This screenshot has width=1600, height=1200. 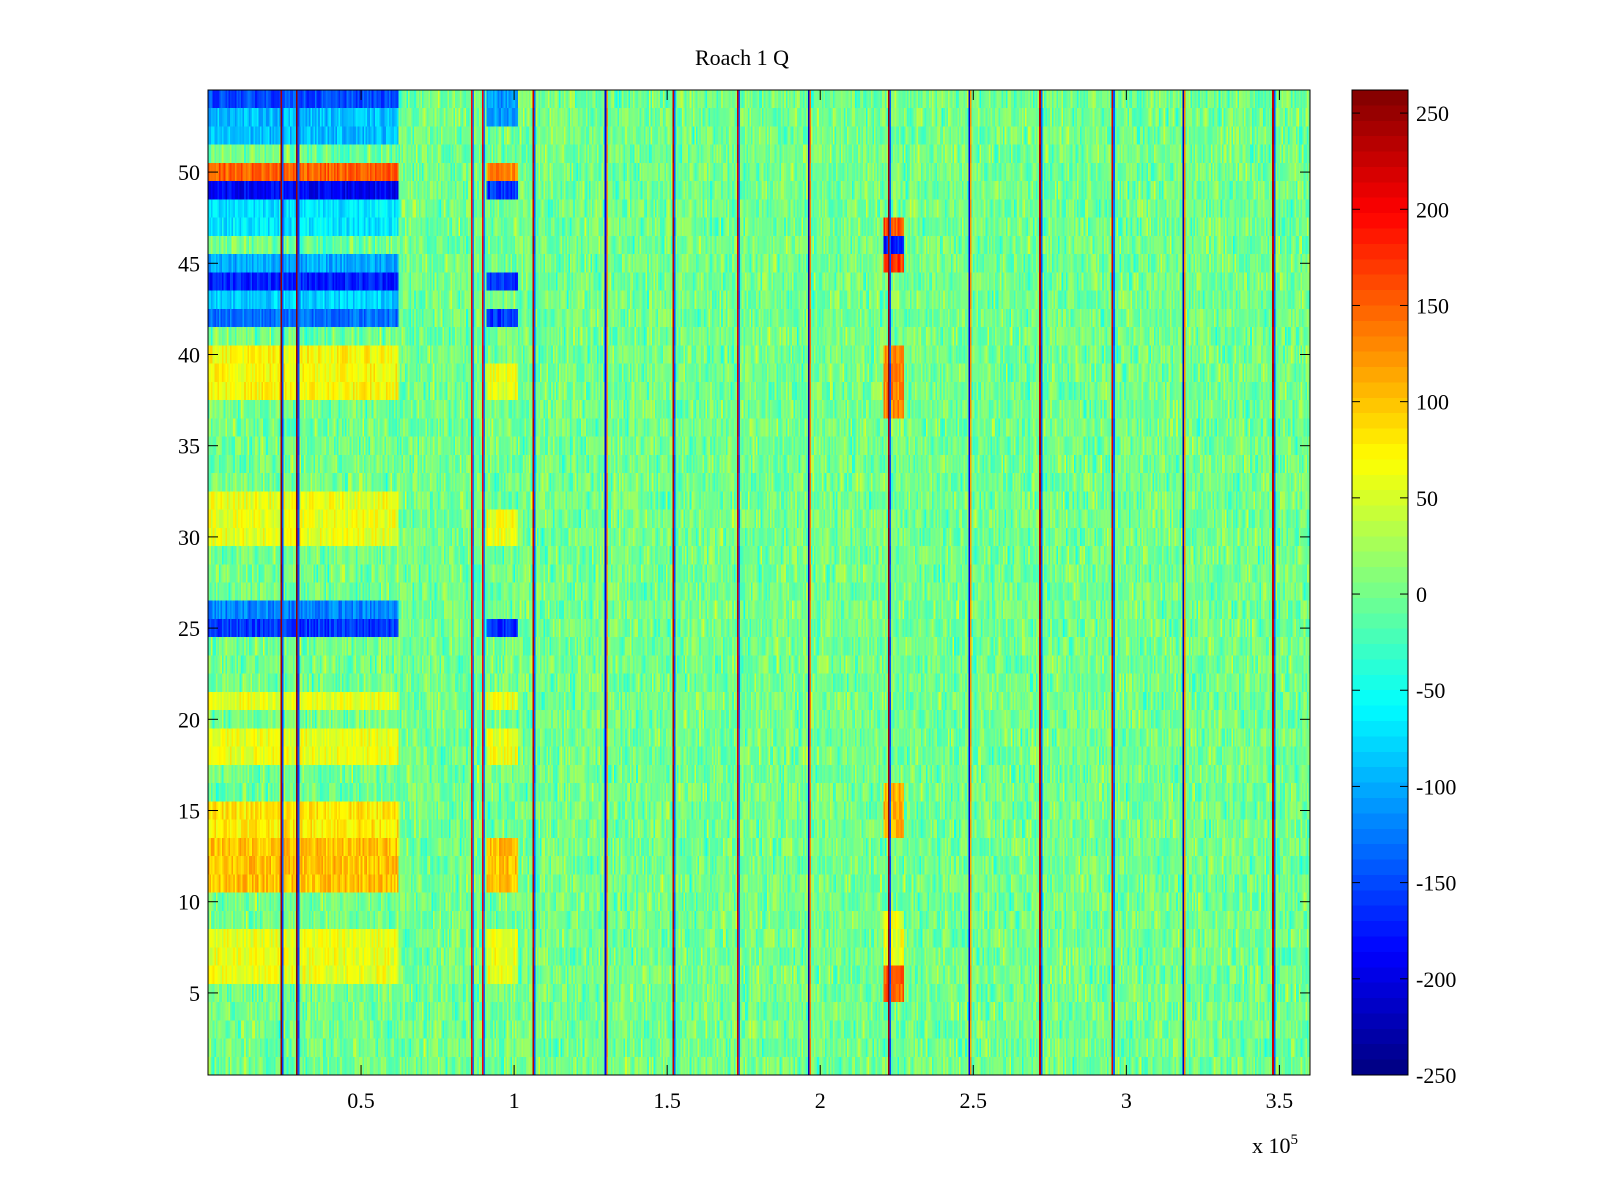 I want to click on x-exponent-base: x 10, so click(x=1271, y=1145).